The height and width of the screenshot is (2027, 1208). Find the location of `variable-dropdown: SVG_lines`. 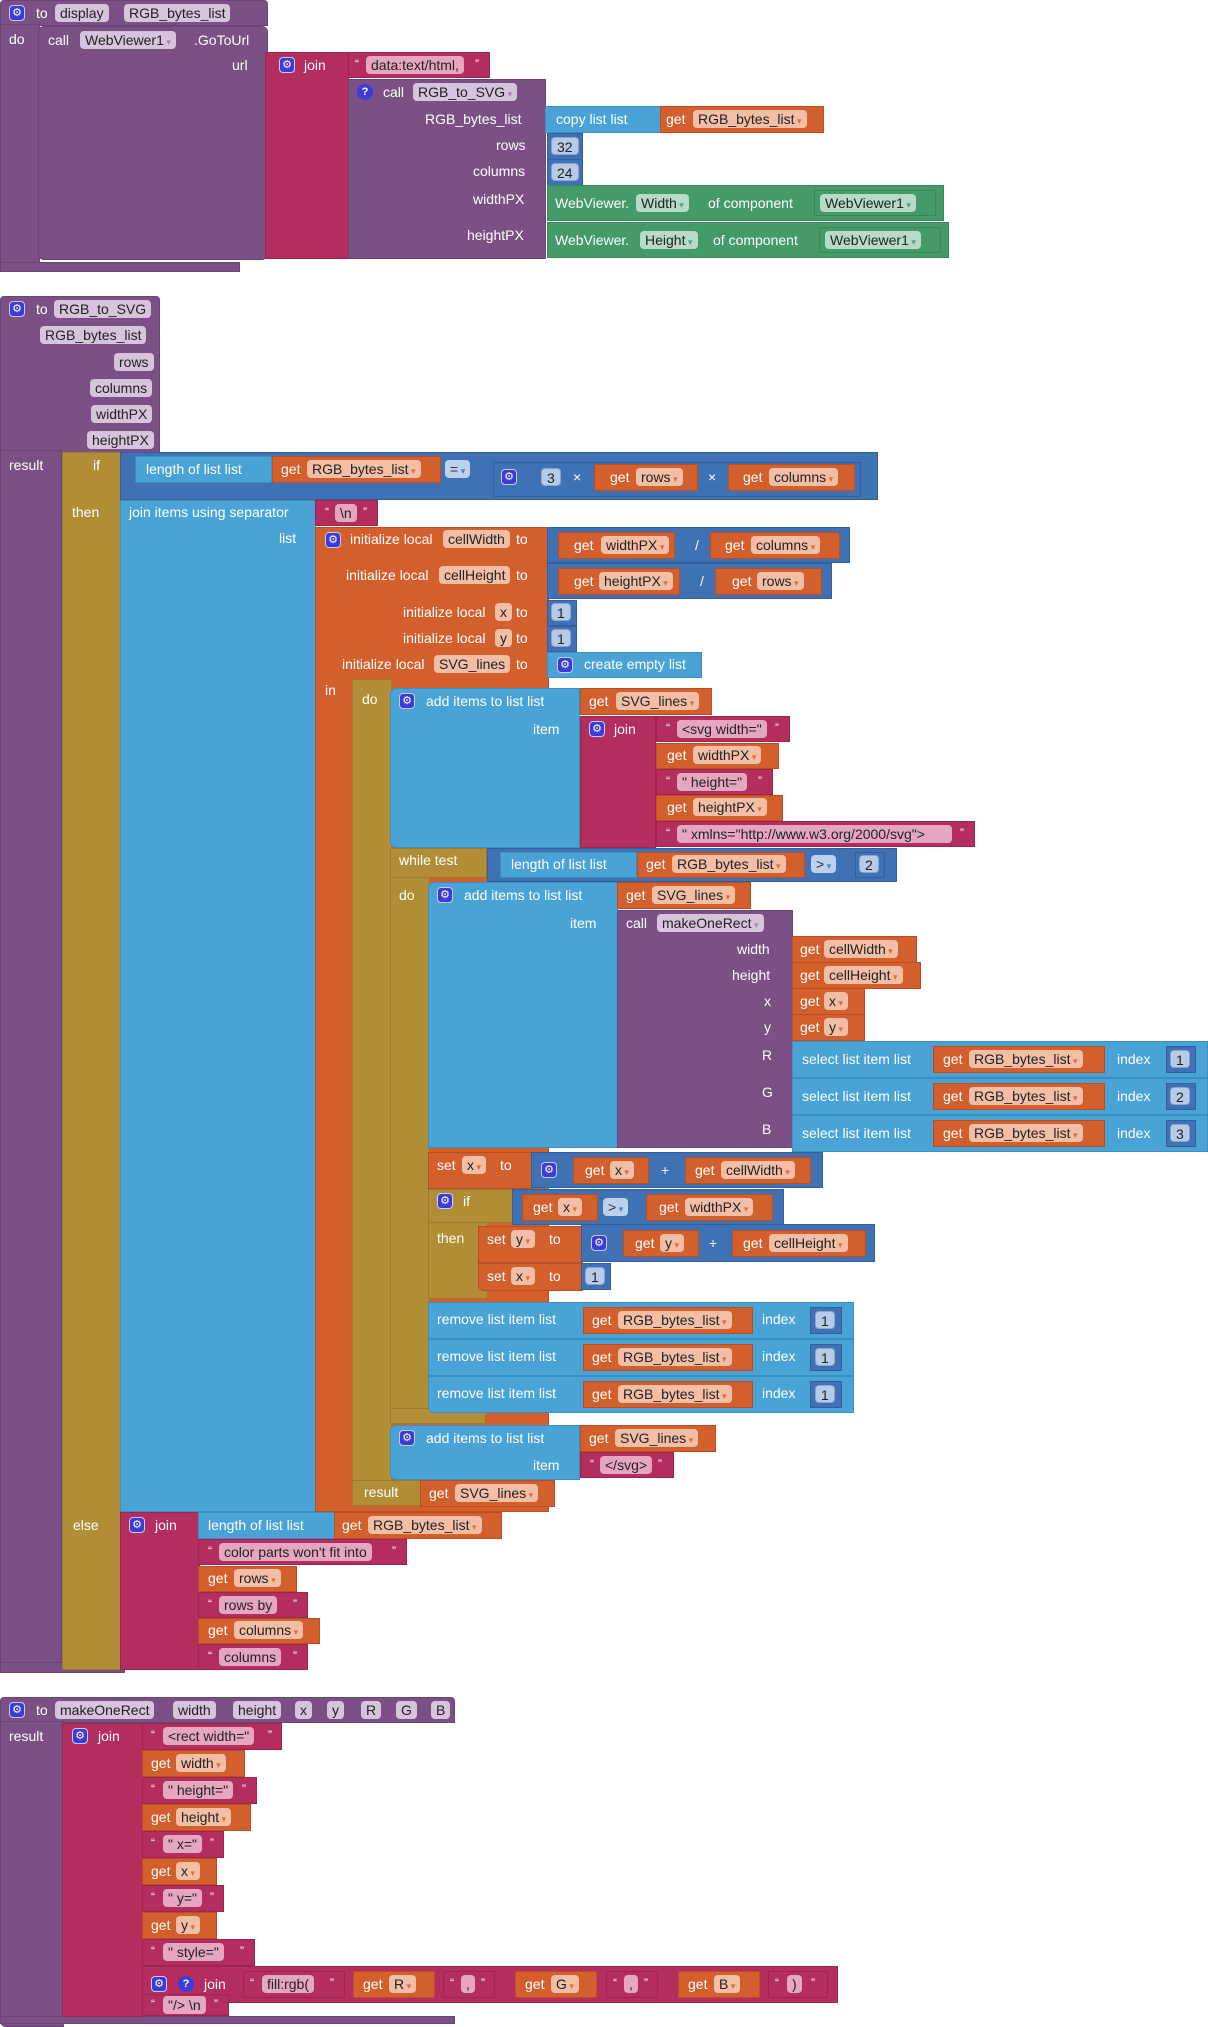

variable-dropdown: SVG_lines is located at coordinates (657, 701).